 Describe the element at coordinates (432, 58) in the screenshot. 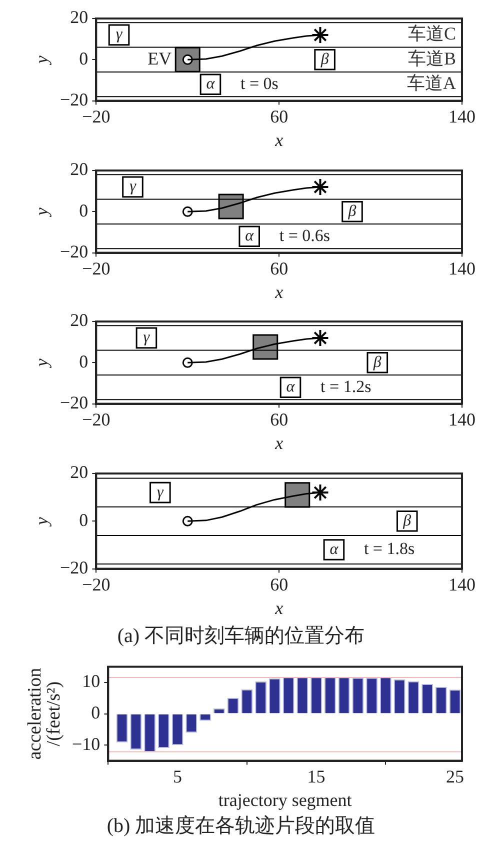

I see `ref-line-label: 车道B` at that location.